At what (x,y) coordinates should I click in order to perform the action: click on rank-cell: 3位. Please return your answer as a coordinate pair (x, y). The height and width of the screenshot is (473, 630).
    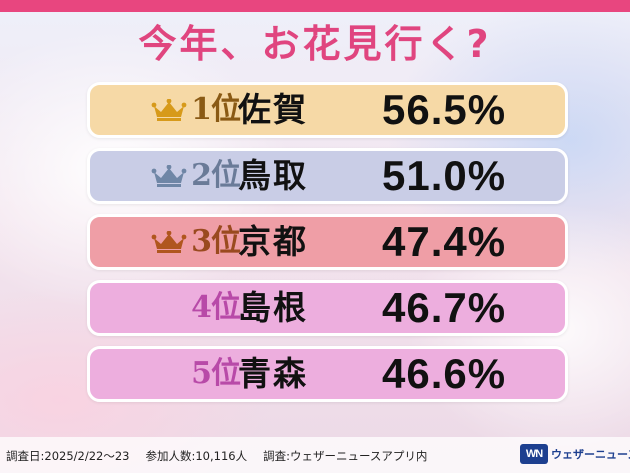
    Looking at the image, I should click on (165, 242).